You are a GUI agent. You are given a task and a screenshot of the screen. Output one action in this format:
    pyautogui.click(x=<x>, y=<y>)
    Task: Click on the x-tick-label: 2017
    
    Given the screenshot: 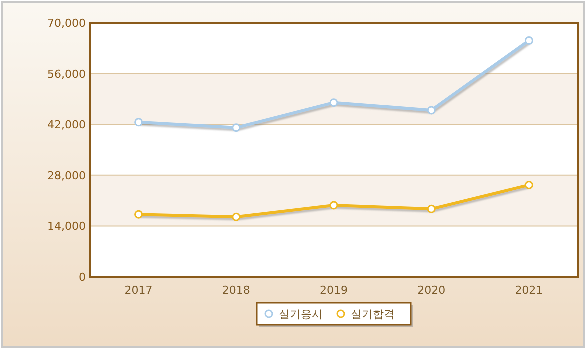 What is the action you would take?
    pyautogui.click(x=138, y=290)
    